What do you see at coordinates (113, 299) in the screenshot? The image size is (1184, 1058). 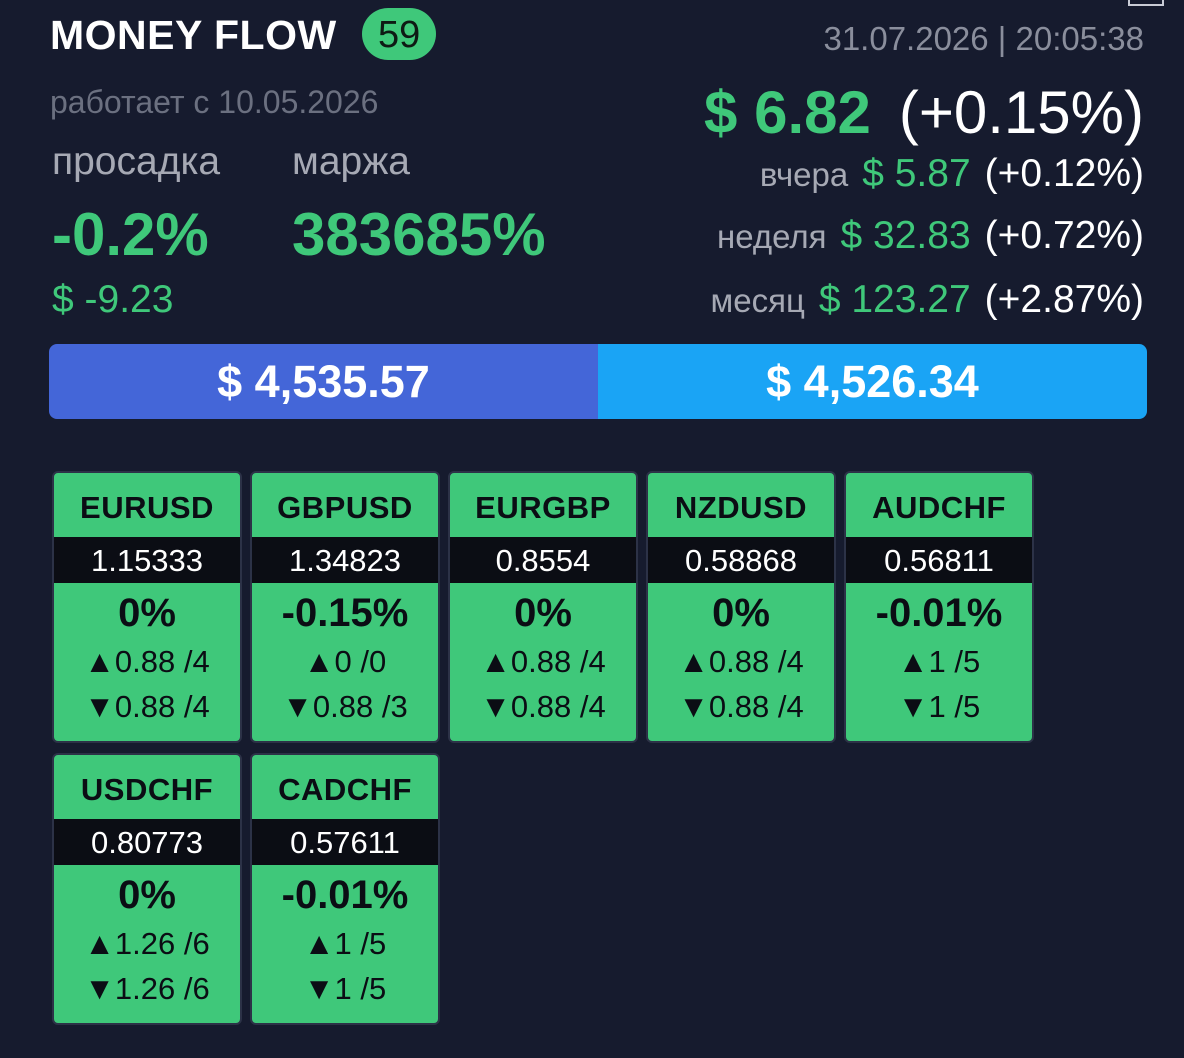 I see `drawdown-usd: $ -9.23` at bounding box center [113, 299].